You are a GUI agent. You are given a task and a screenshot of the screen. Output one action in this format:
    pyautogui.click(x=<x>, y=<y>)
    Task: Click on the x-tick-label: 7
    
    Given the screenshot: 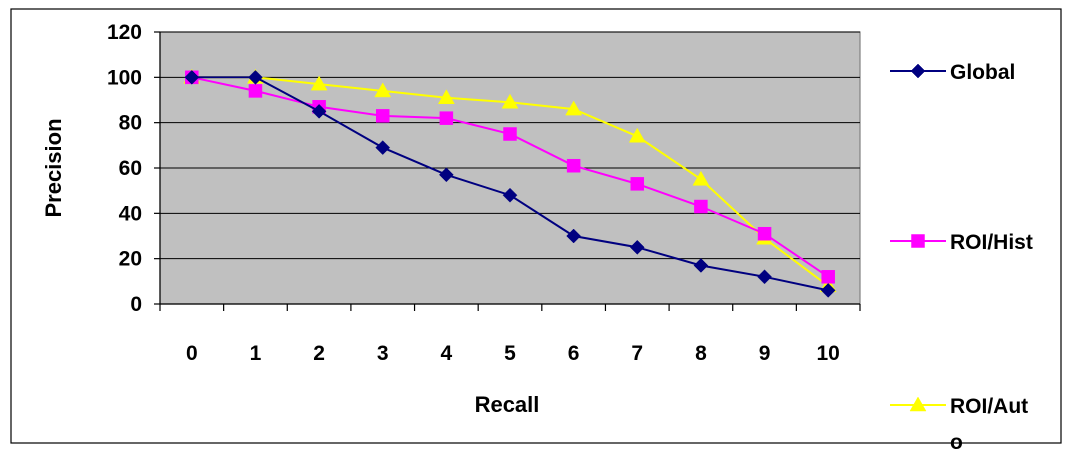 What is the action you would take?
    pyautogui.click(x=637, y=353)
    